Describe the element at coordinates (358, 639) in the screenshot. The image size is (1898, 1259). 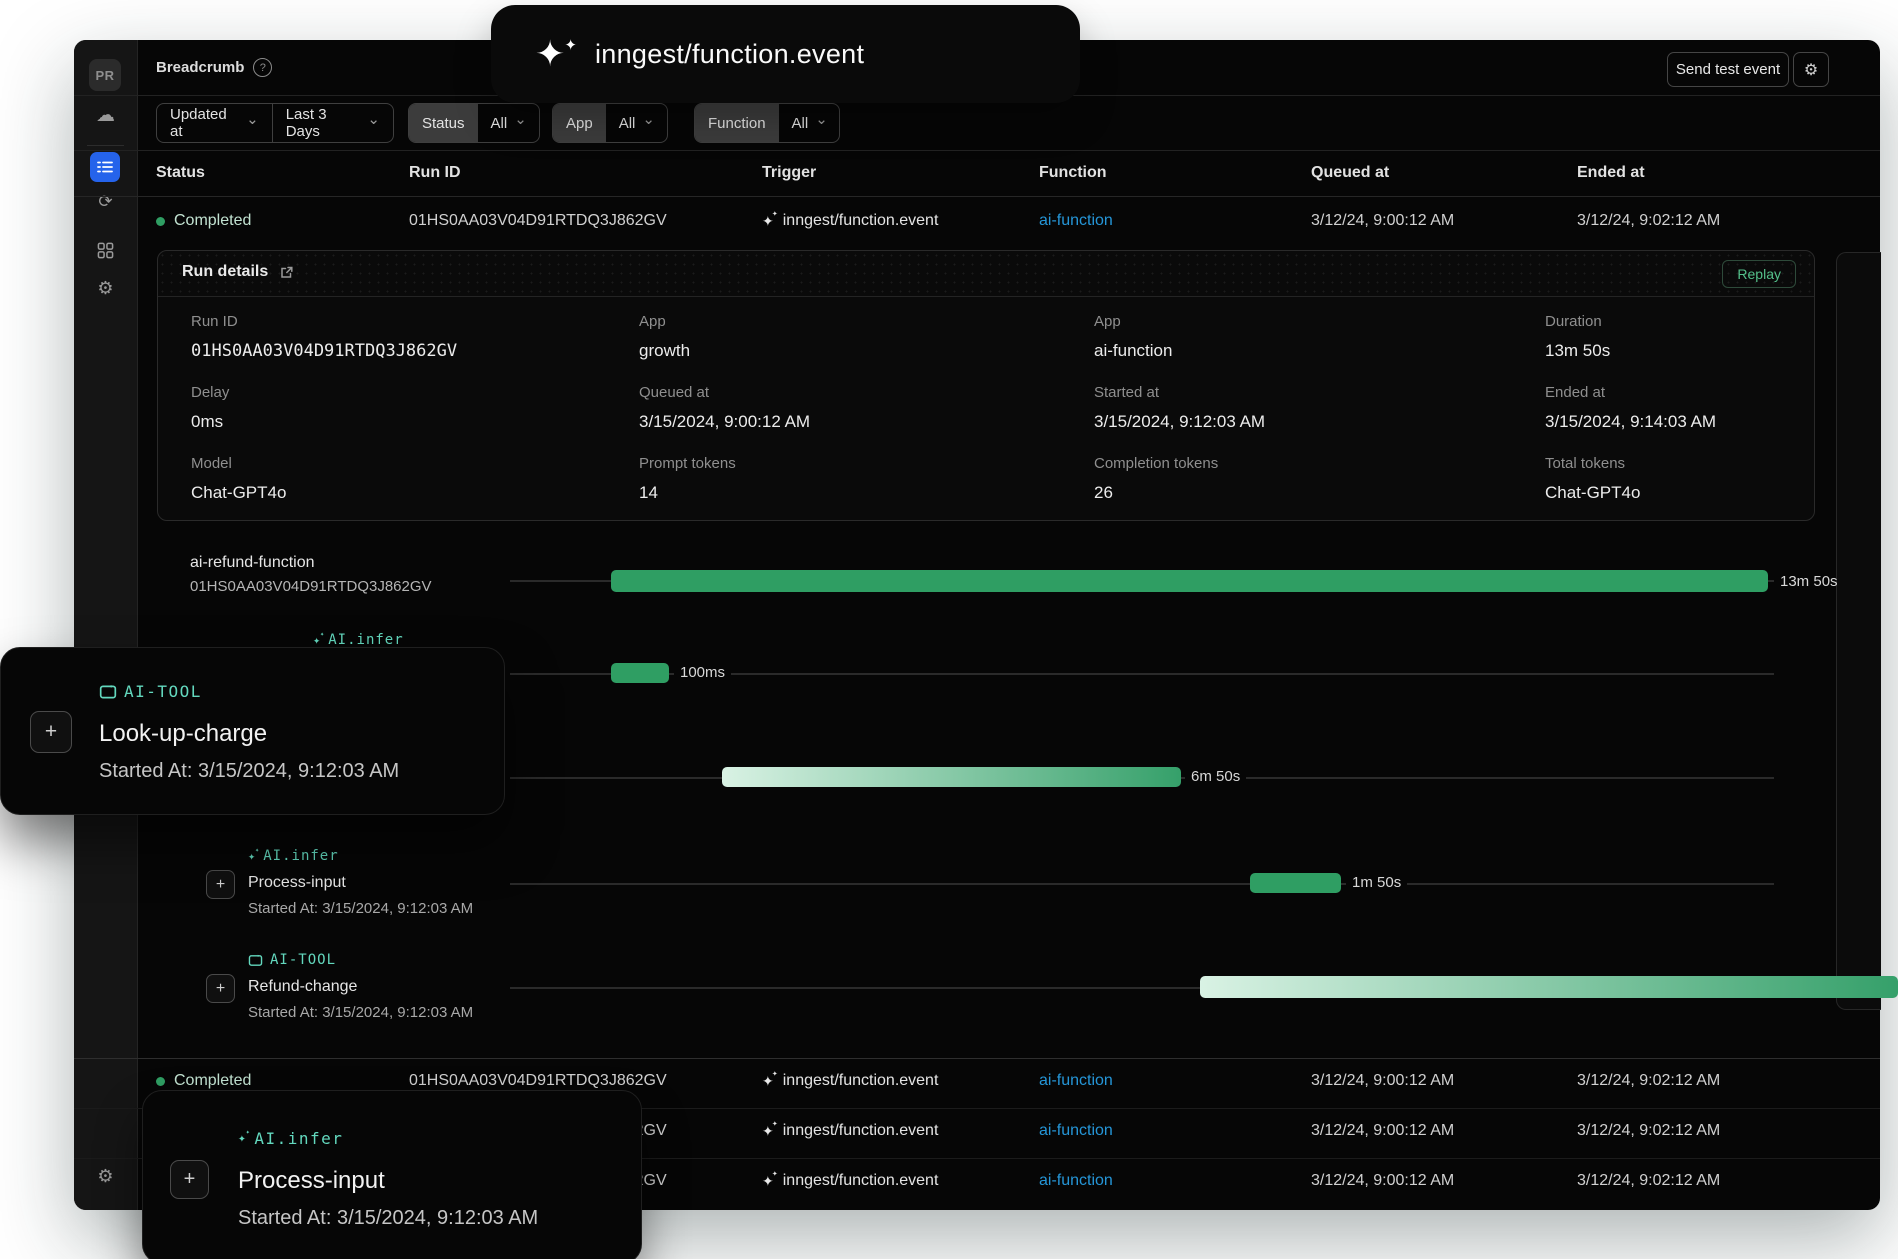
I see `hidden-step-tag: AI.infer` at that location.